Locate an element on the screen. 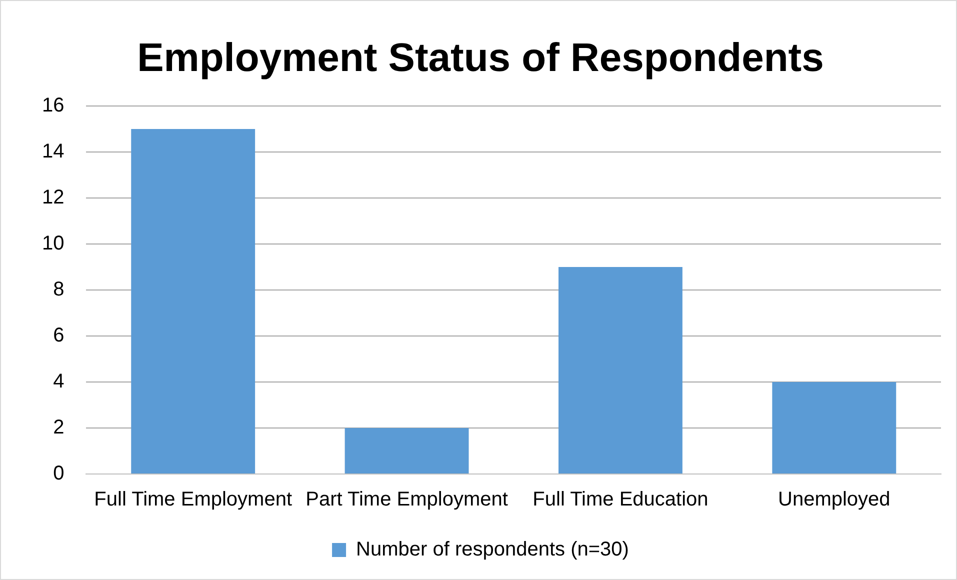 Image resolution: width=957 pixels, height=580 pixels. x-tick-label: Unemployed is located at coordinates (834, 499).